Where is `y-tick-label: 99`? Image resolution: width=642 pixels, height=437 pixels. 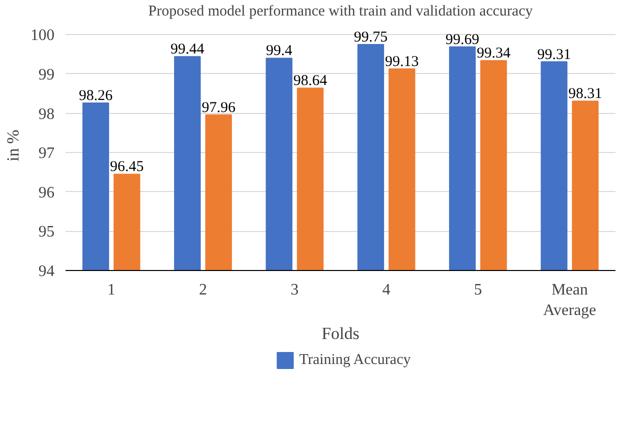
y-tick-label: 99 is located at coordinates (46, 75).